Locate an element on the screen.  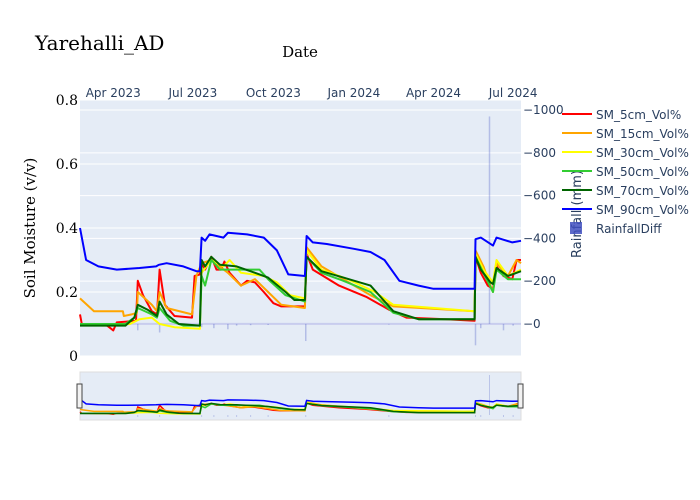
legend-label: SM_15cm_Vol% is located at coordinates (642, 134).